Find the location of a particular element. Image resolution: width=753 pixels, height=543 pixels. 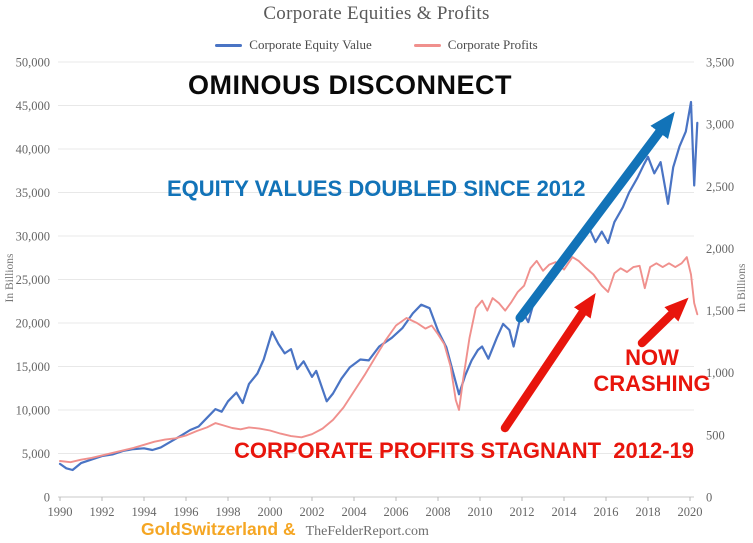

svg-text: 25,000 is located at coordinates (33, 280).